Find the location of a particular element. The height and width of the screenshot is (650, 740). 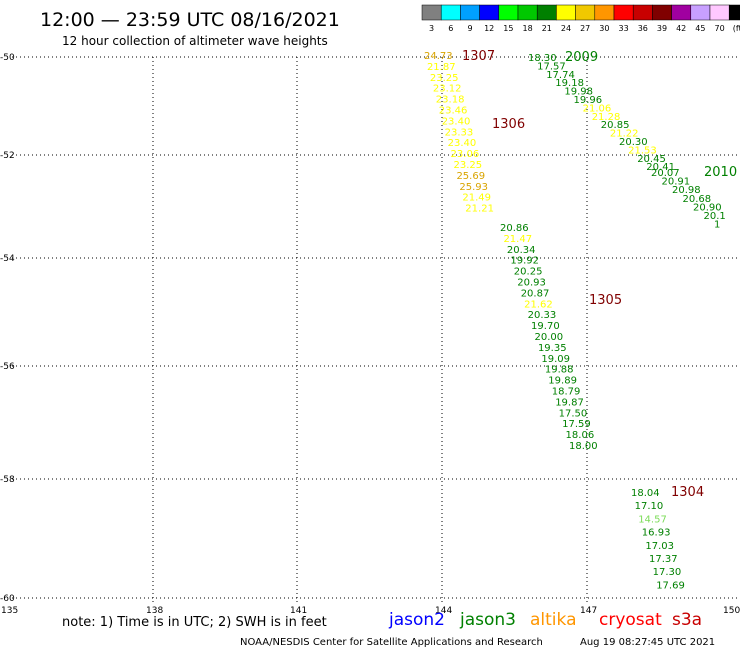

legend-label: 45 is located at coordinates (700, 28).